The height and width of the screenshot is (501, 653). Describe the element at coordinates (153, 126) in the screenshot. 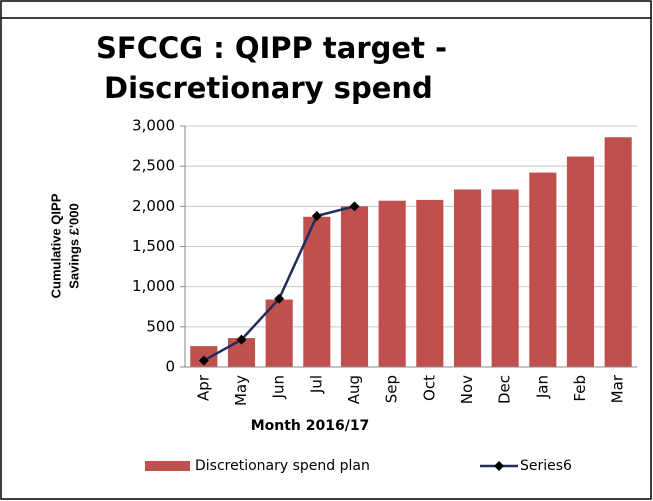

I see `y-tick-label: 3,000` at that location.